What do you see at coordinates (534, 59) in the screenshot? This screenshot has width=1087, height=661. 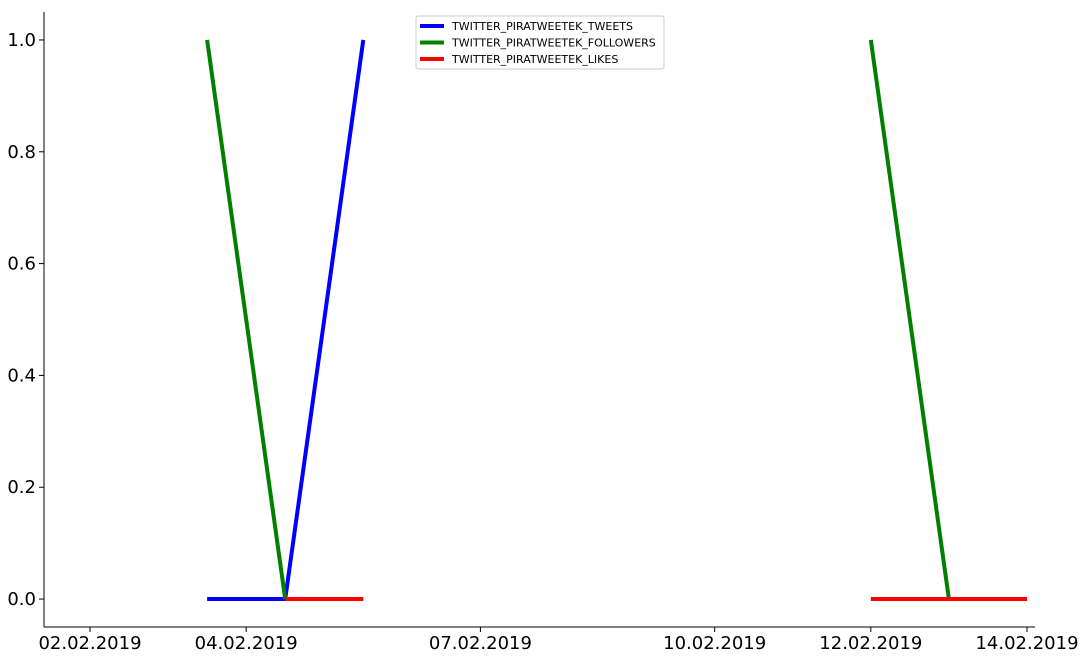 I see `legend-label: TWITTER_PIRATWEETEK_LIKES` at bounding box center [534, 59].